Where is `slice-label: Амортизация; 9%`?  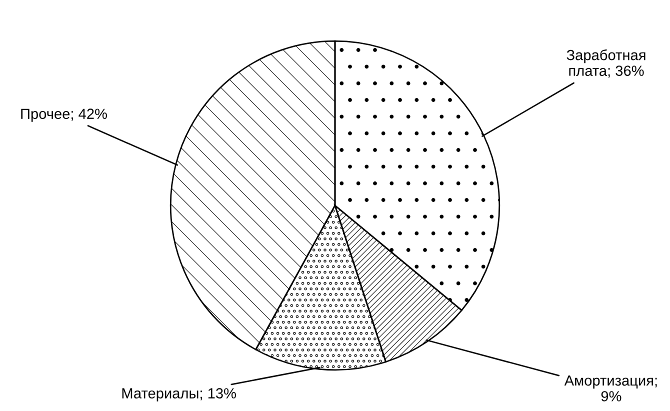
slice-label: Амортизация; 9% is located at coordinates (610, 389).